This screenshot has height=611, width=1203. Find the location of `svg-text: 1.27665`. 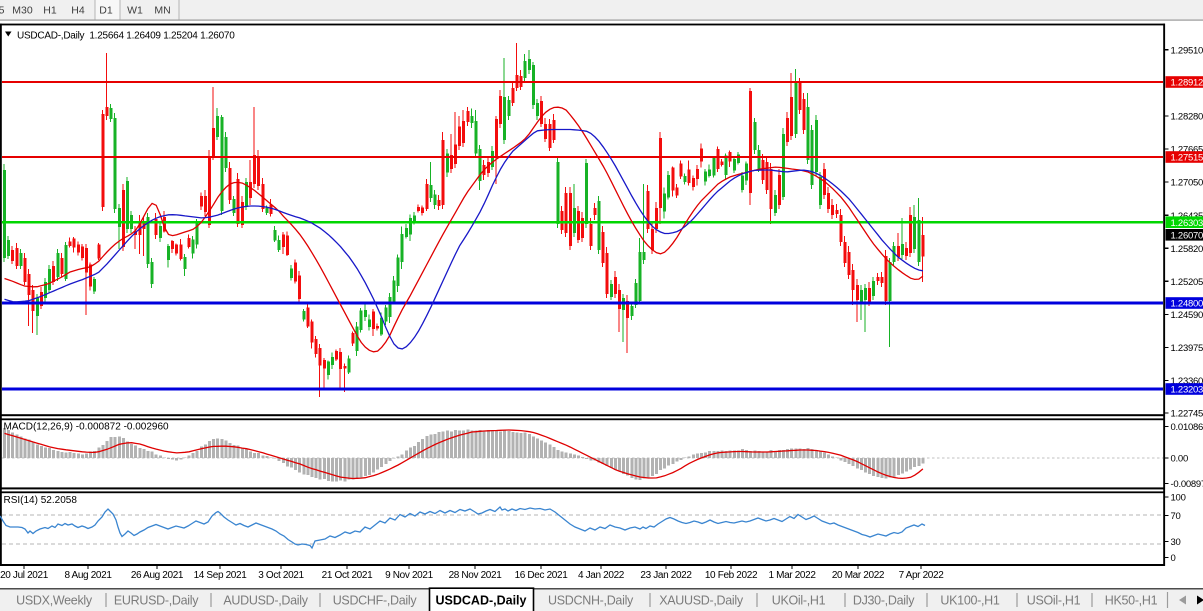

svg-text: 1.27665 is located at coordinates (1187, 150).